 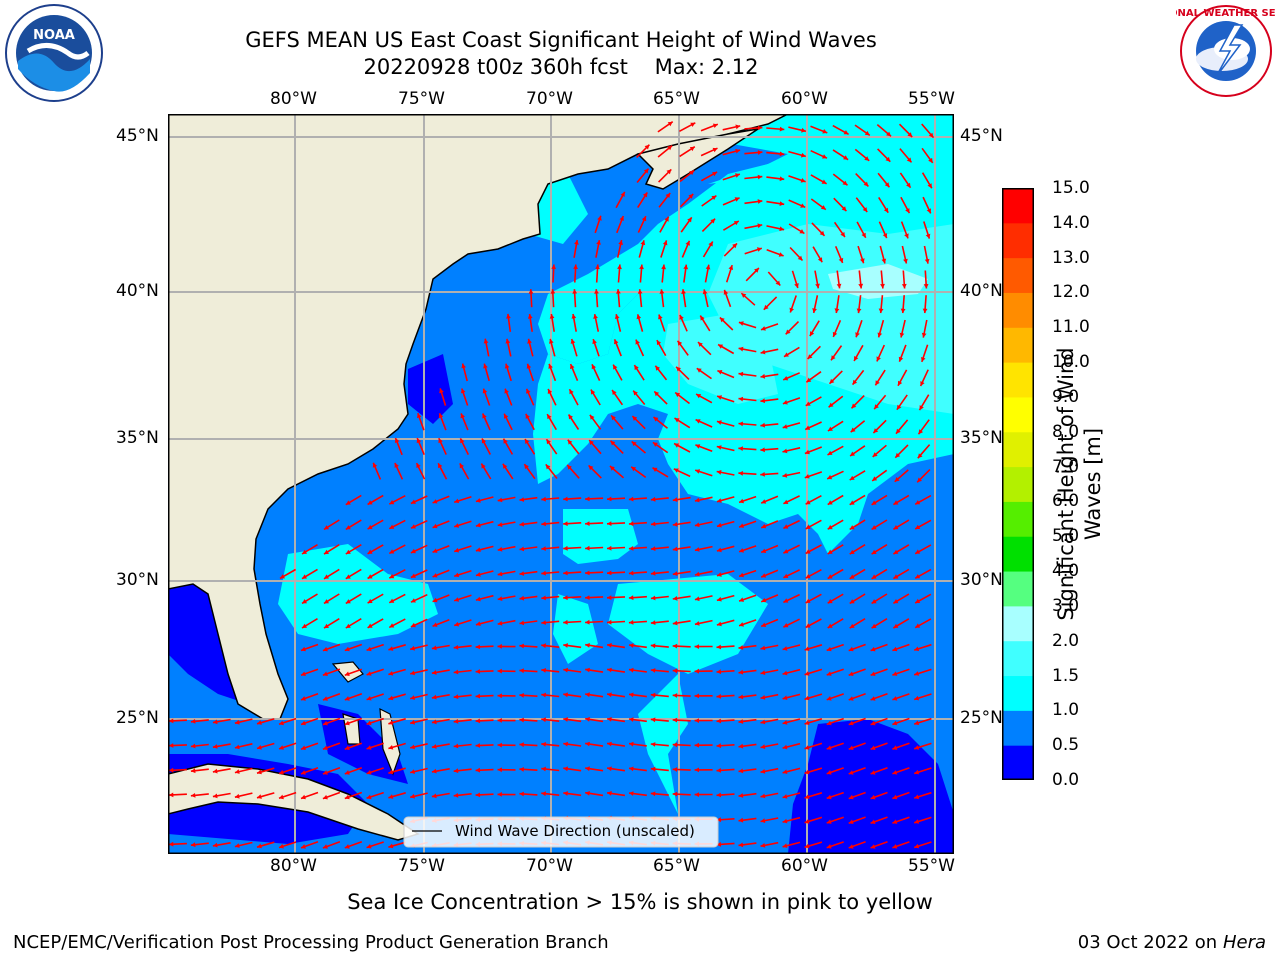 I want to click on colorbar-tick-label: 0.5, so click(x=1066, y=745).